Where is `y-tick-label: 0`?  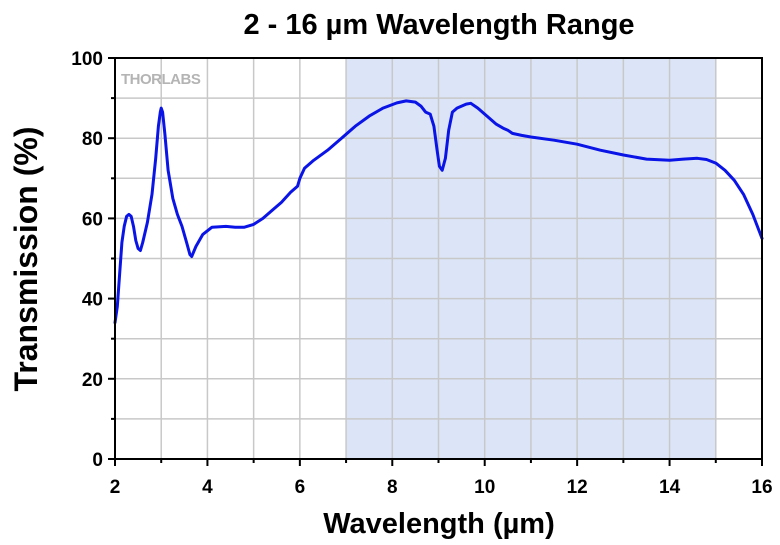 y-tick-label: 0 is located at coordinates (97, 460).